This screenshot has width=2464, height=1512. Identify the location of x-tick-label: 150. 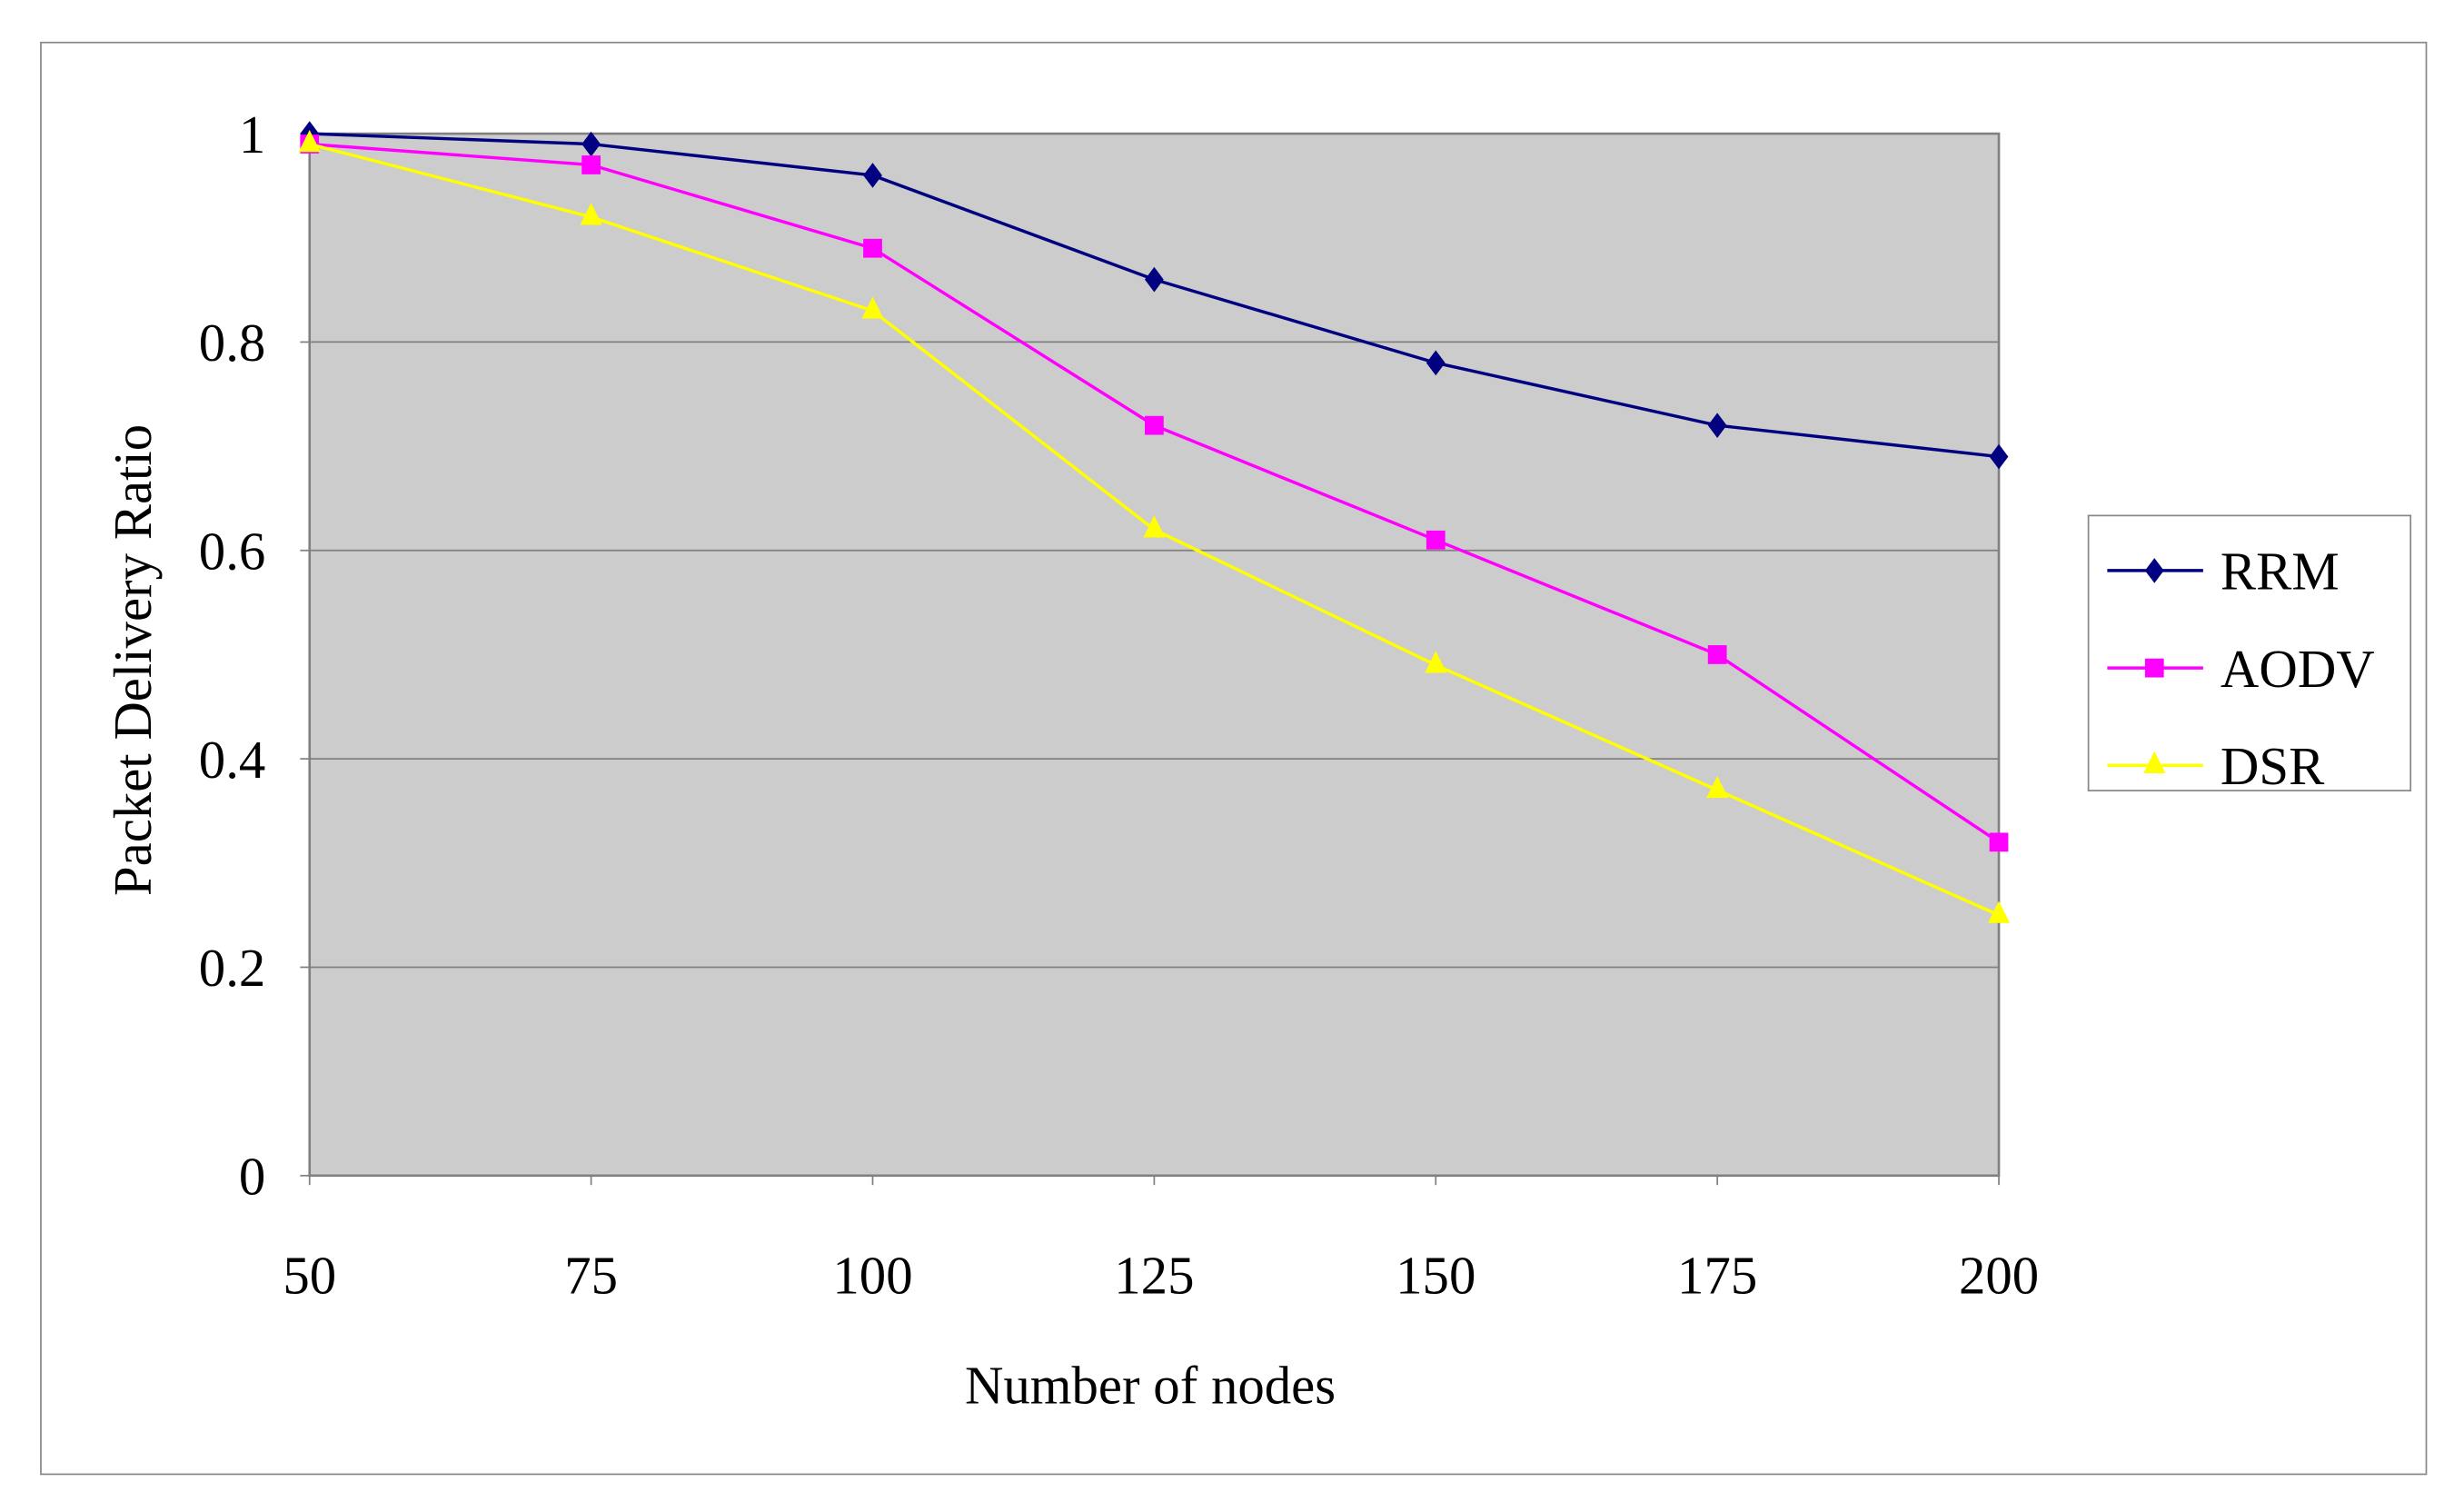
(1435, 1276).